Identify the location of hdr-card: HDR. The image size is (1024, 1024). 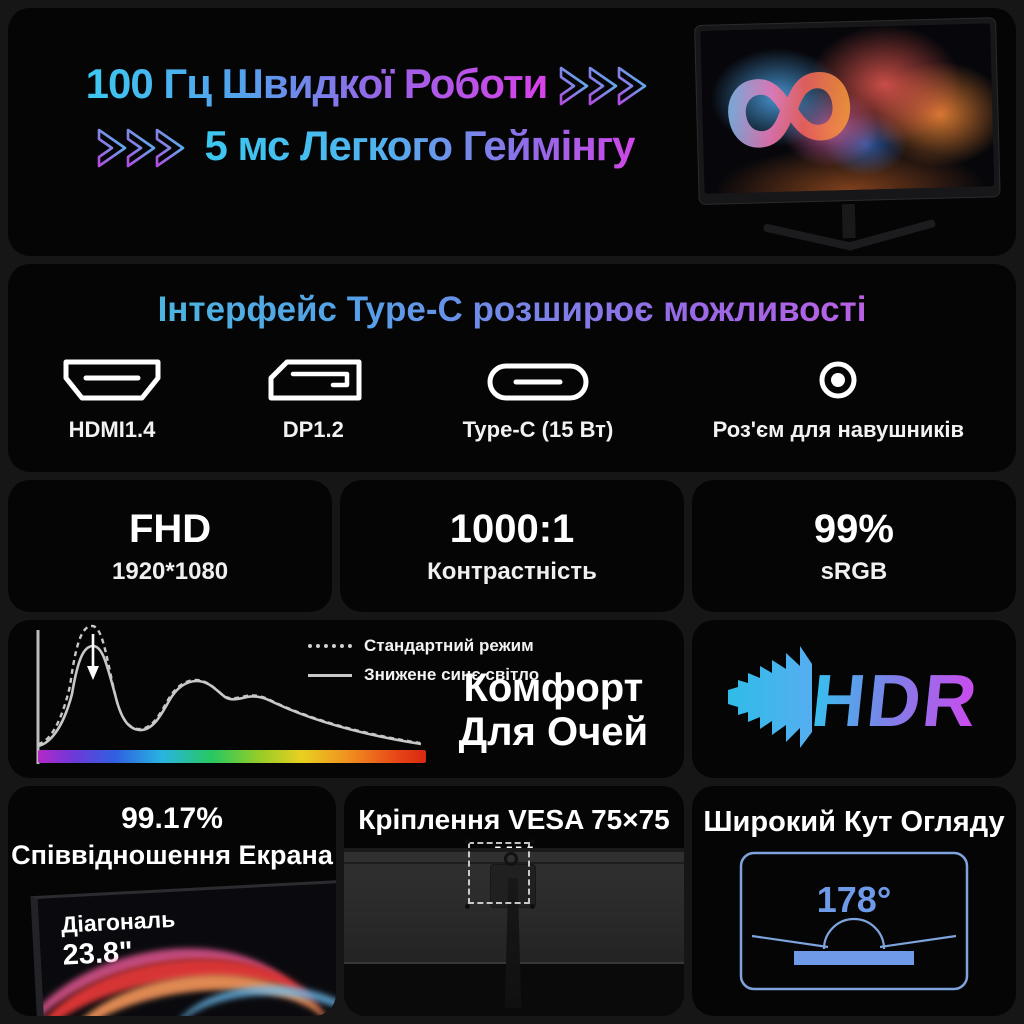
(854, 699).